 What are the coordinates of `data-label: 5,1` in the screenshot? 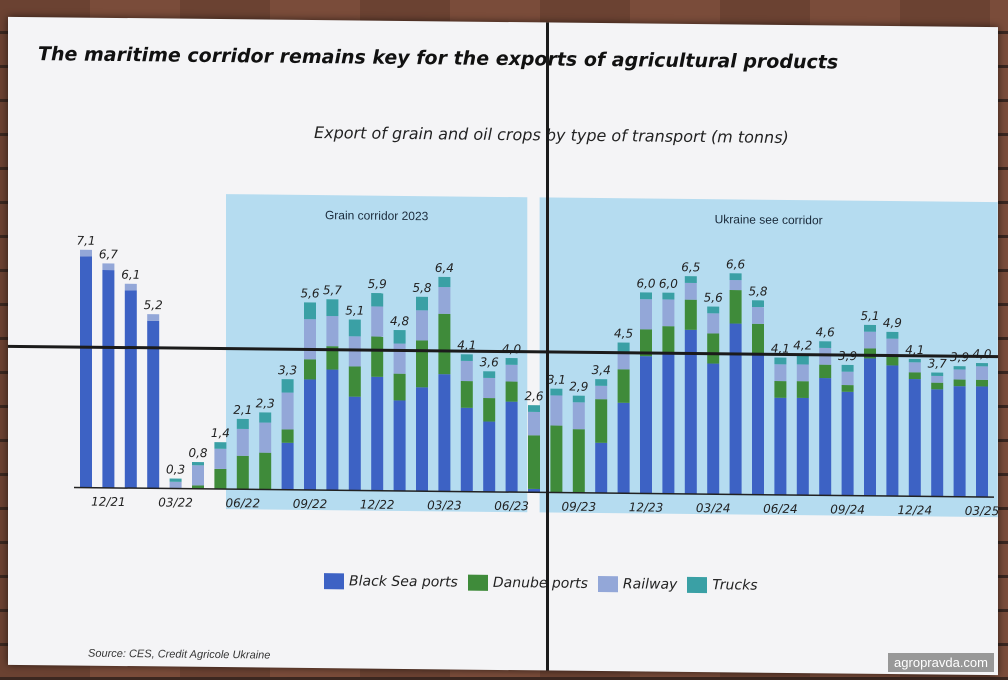 It's located at (354, 310).